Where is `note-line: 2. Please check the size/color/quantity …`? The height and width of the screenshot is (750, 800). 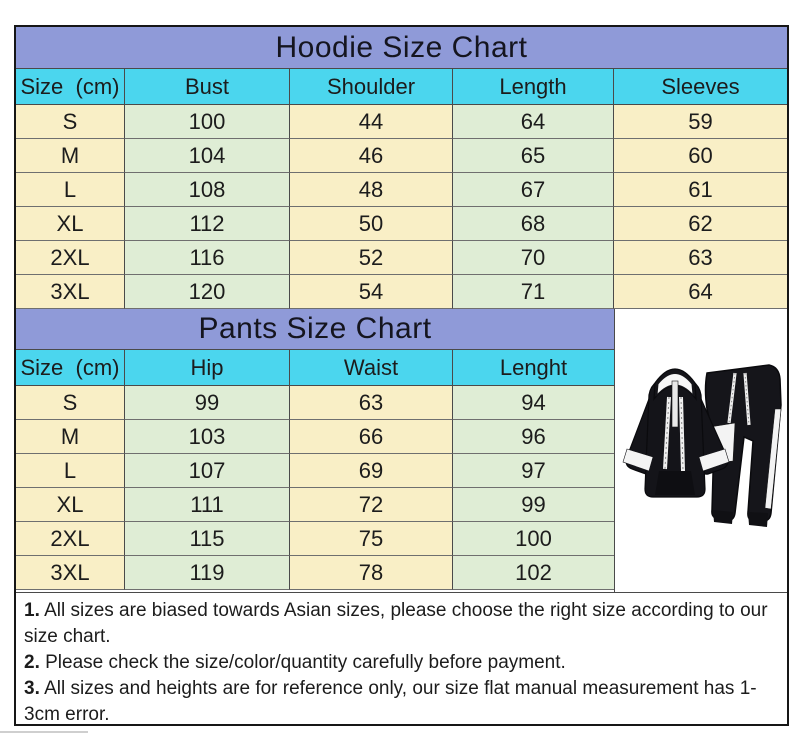
note-line: 2. Please check the size/color/quantity … is located at coordinates (401, 663).